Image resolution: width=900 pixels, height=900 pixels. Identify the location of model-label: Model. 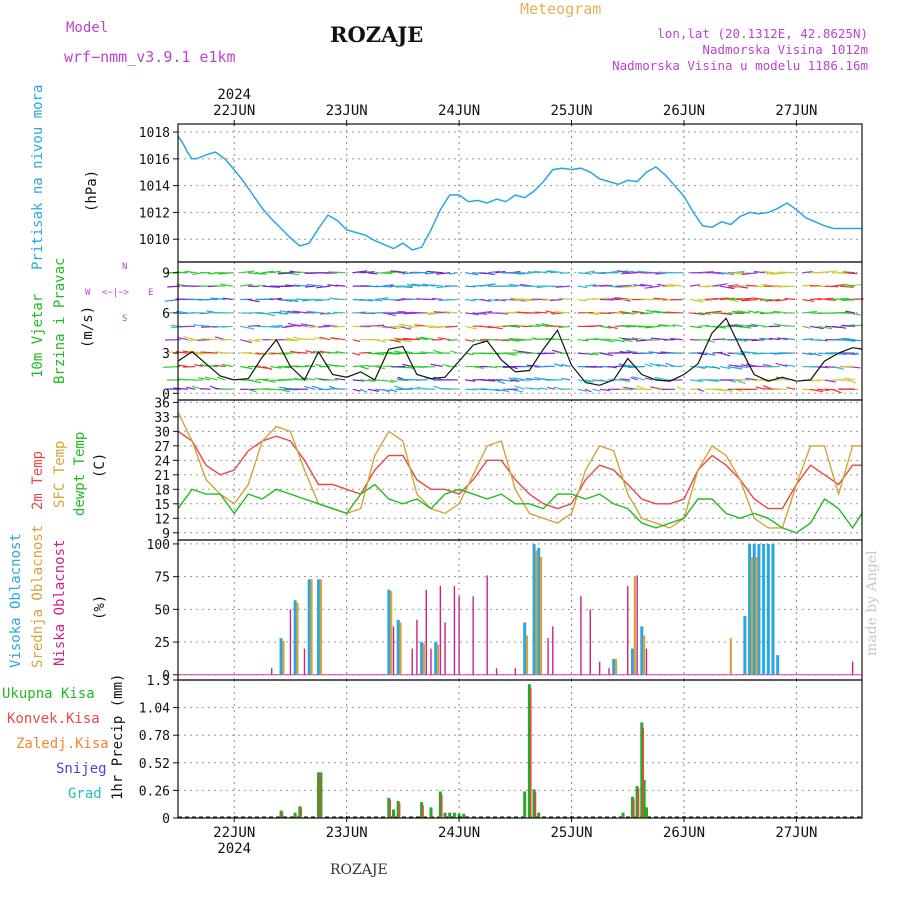
(87, 28).